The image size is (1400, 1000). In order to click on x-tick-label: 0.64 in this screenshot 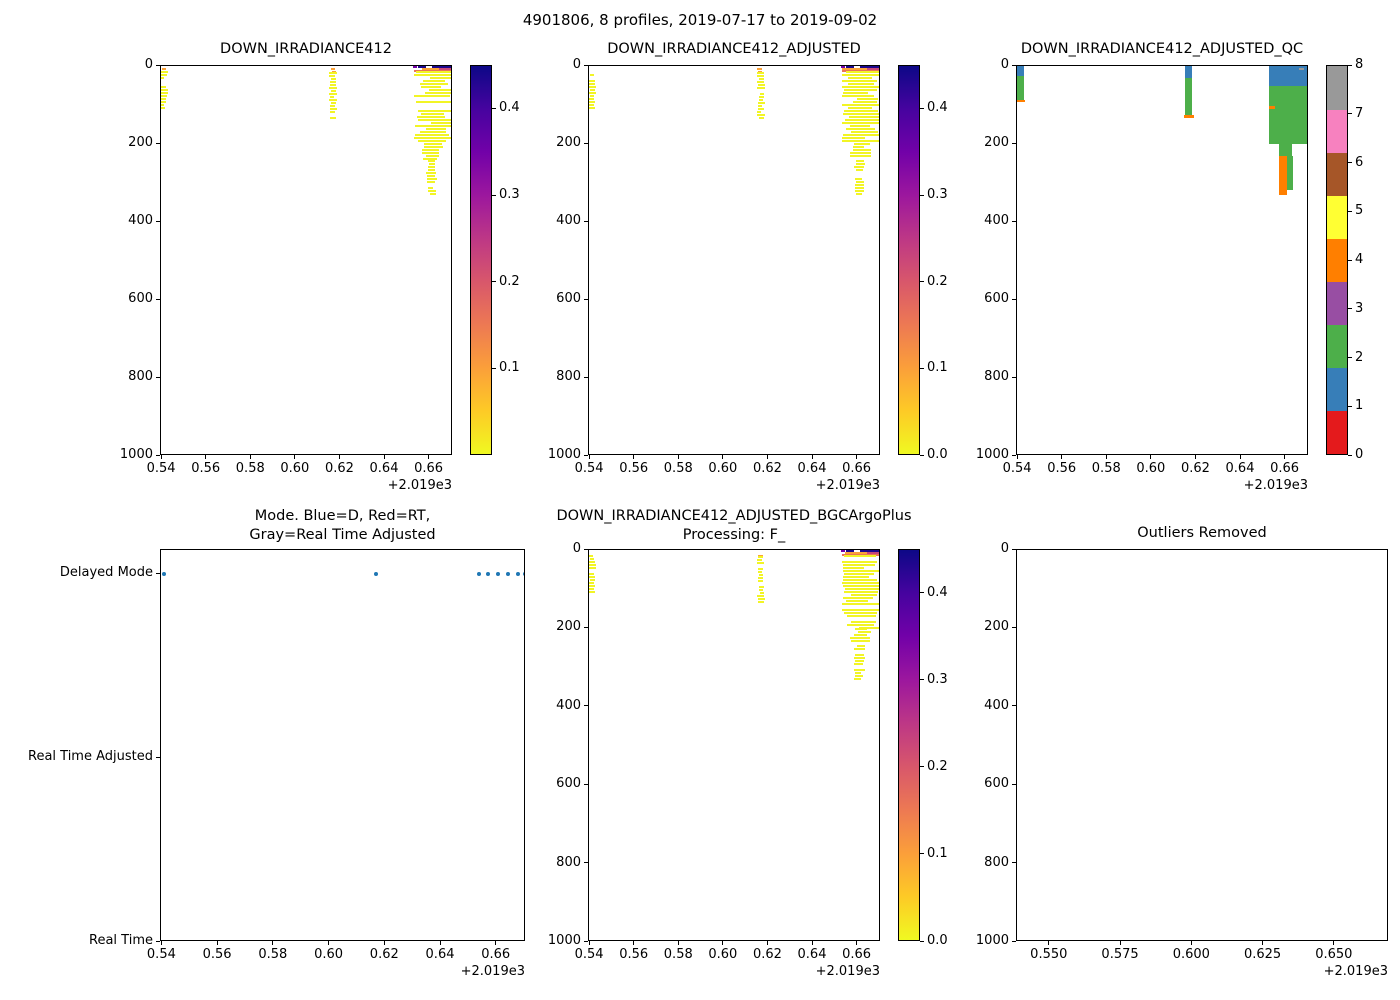, I will do `click(384, 468)`.